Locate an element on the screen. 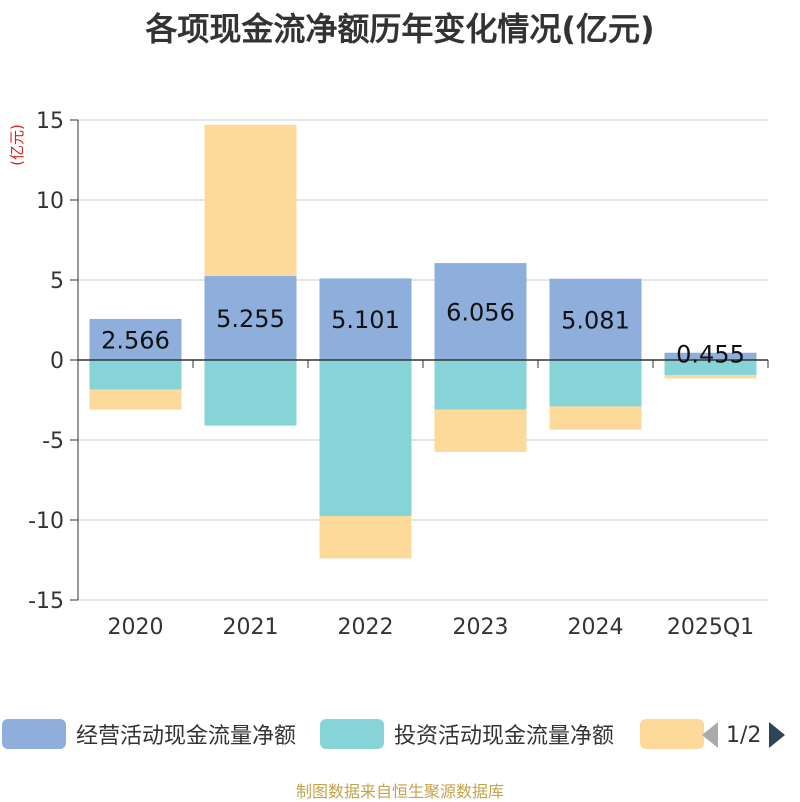 Image resolution: width=800 pixels, height=802 pixels. legend-pager: 1/2 is located at coordinates (743, 735).